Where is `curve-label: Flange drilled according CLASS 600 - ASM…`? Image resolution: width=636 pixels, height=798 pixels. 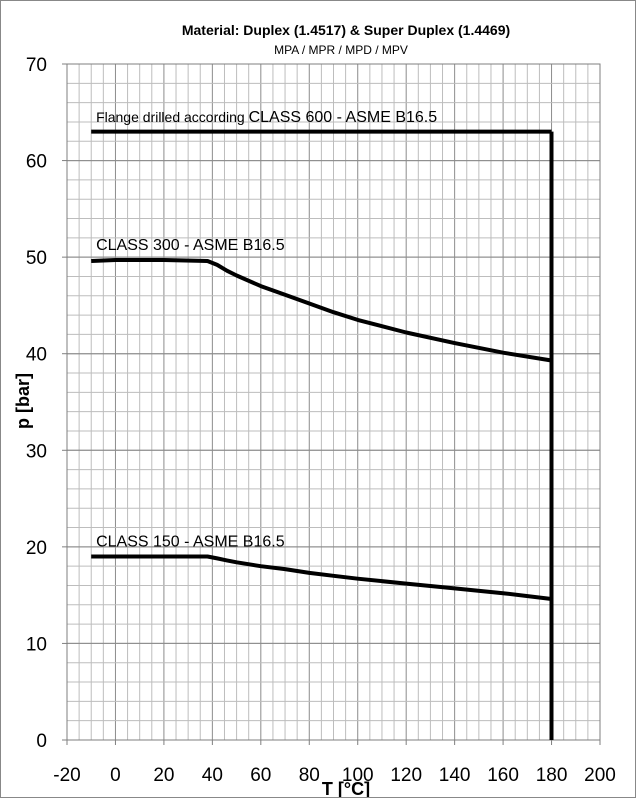
curve-label: Flange drilled according CLASS 600 - ASM… is located at coordinates (266, 117).